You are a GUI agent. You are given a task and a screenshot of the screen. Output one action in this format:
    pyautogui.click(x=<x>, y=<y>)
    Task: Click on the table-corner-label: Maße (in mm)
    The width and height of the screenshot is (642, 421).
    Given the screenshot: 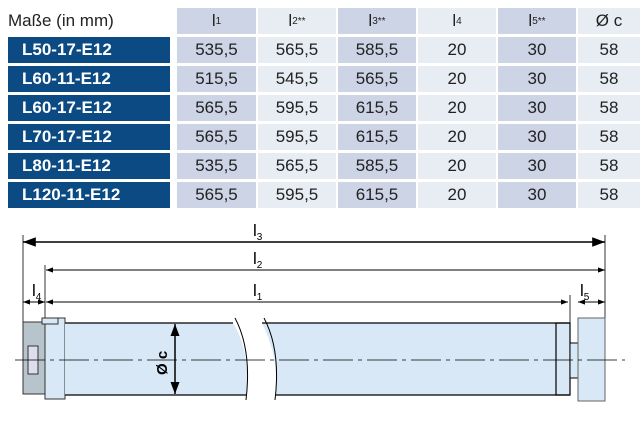 What is the action you would take?
    pyautogui.click(x=61, y=20)
    